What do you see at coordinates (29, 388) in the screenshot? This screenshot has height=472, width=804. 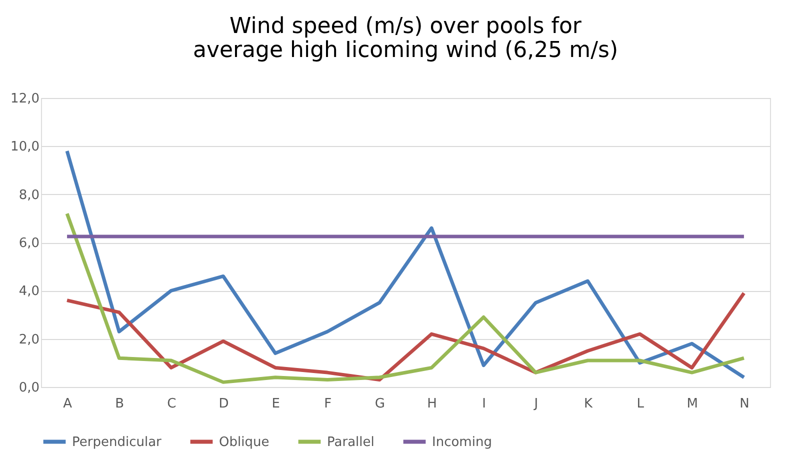 I see `y-tick-label: 0,0` at bounding box center [29, 388].